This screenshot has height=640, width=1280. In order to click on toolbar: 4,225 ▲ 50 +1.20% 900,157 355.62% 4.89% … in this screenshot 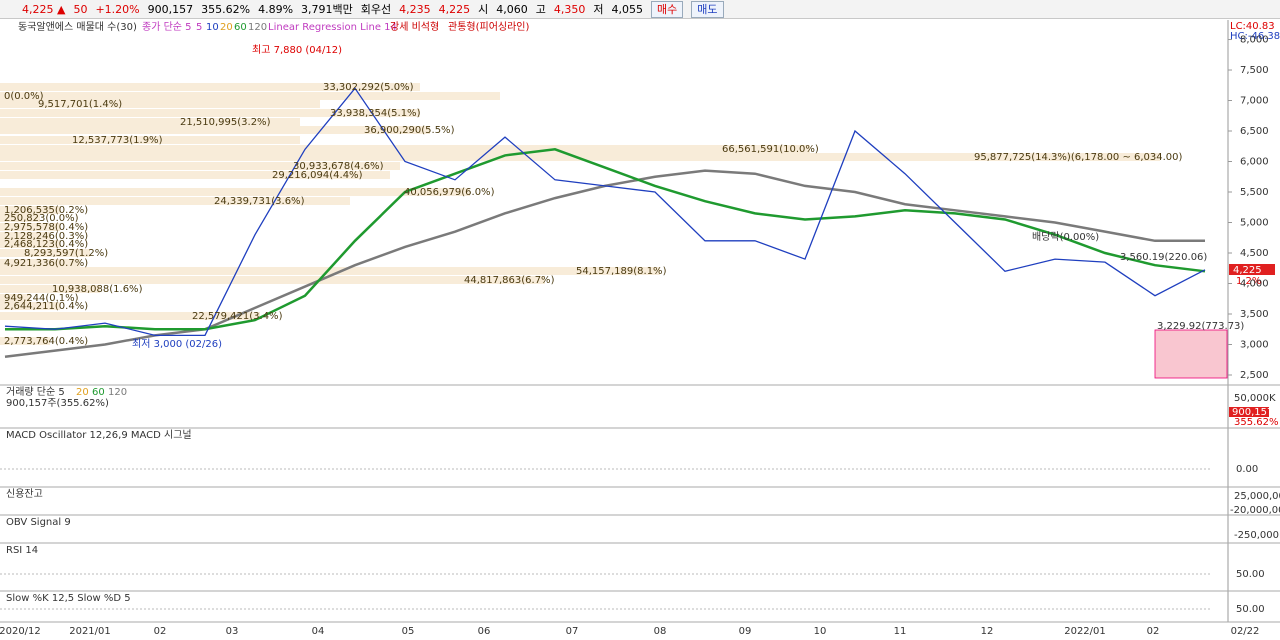, I will do `click(640, 9)`.